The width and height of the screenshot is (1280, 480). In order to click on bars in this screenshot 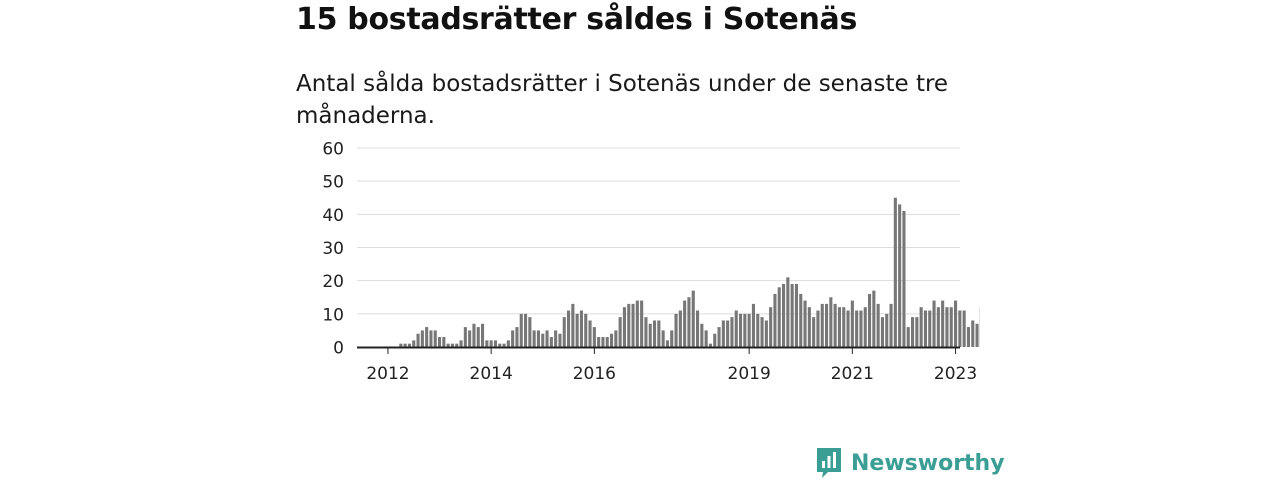, I will do `click(689, 272)`.